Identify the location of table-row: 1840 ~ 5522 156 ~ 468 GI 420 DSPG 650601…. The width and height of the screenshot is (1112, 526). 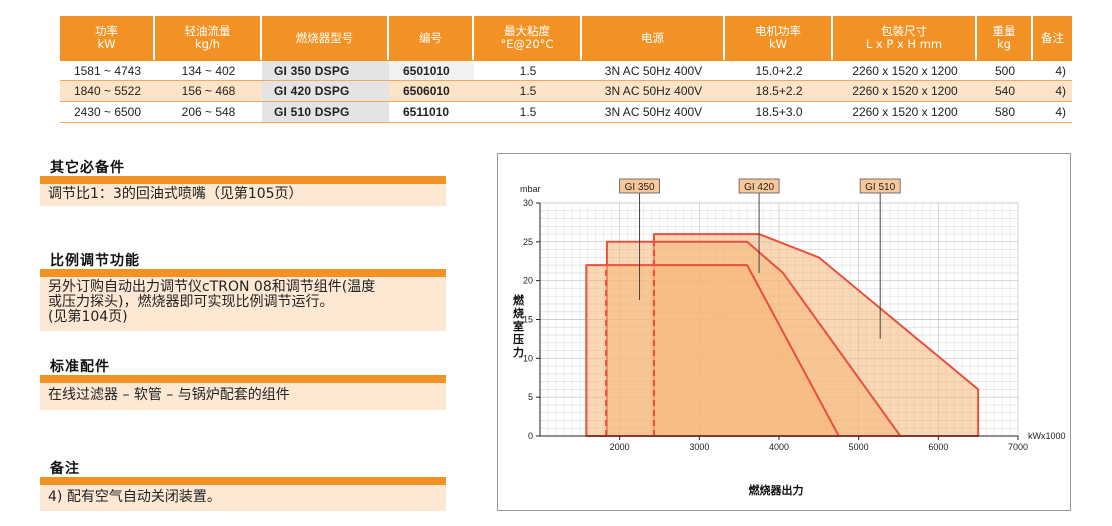
(566, 91).